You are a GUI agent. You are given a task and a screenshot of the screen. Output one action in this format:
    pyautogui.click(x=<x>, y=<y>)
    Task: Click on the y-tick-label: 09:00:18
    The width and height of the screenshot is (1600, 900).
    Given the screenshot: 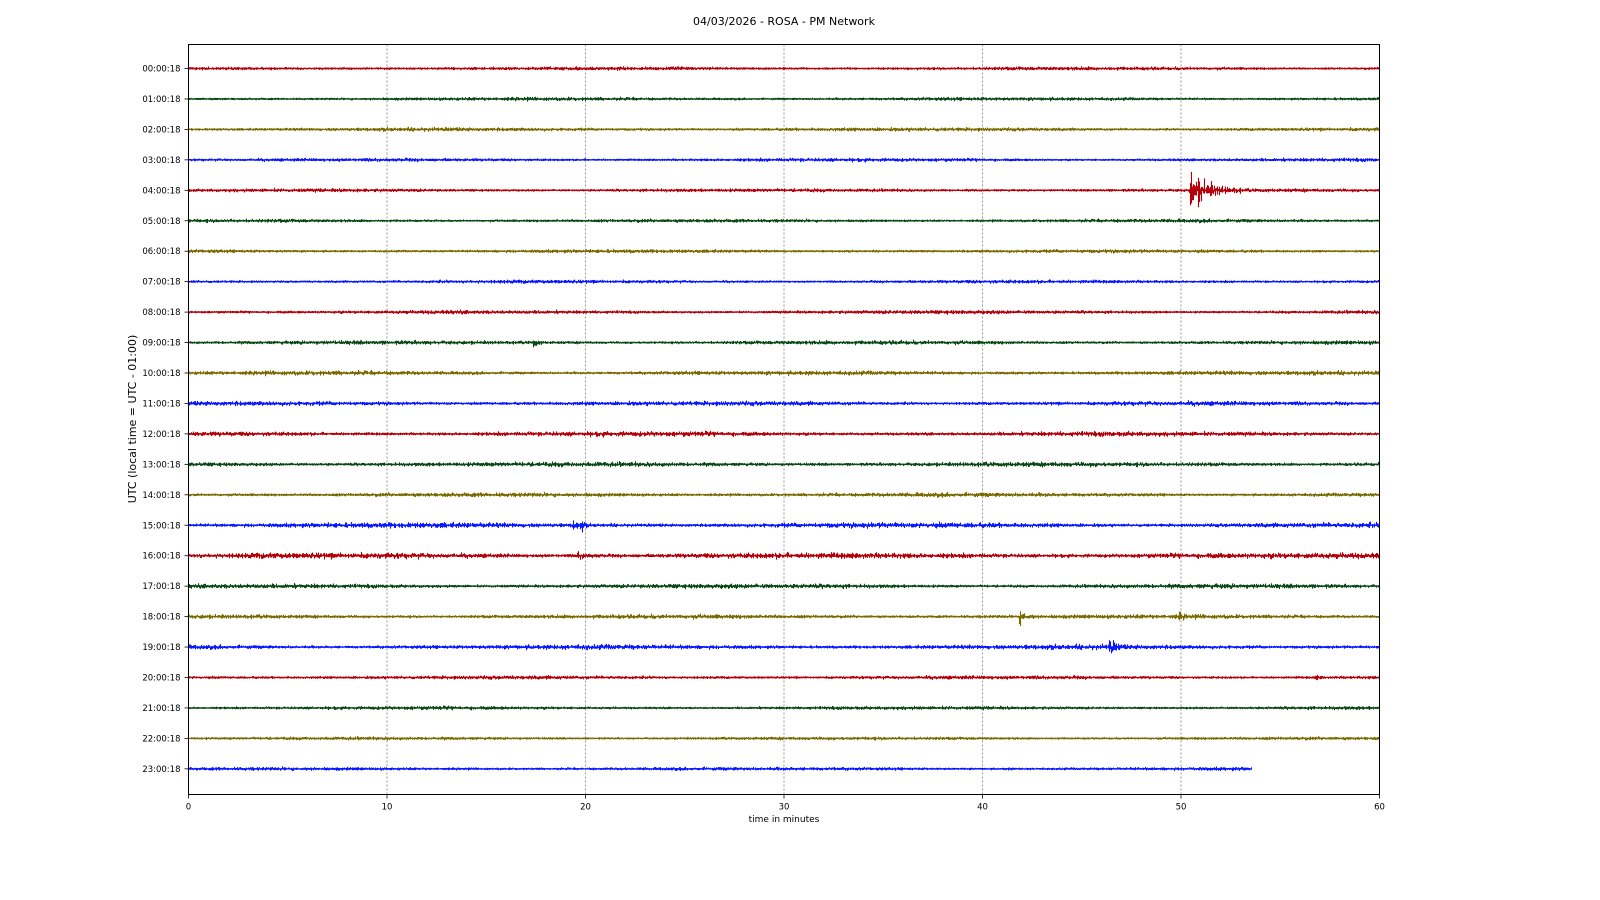 What is the action you would take?
    pyautogui.click(x=161, y=344)
    